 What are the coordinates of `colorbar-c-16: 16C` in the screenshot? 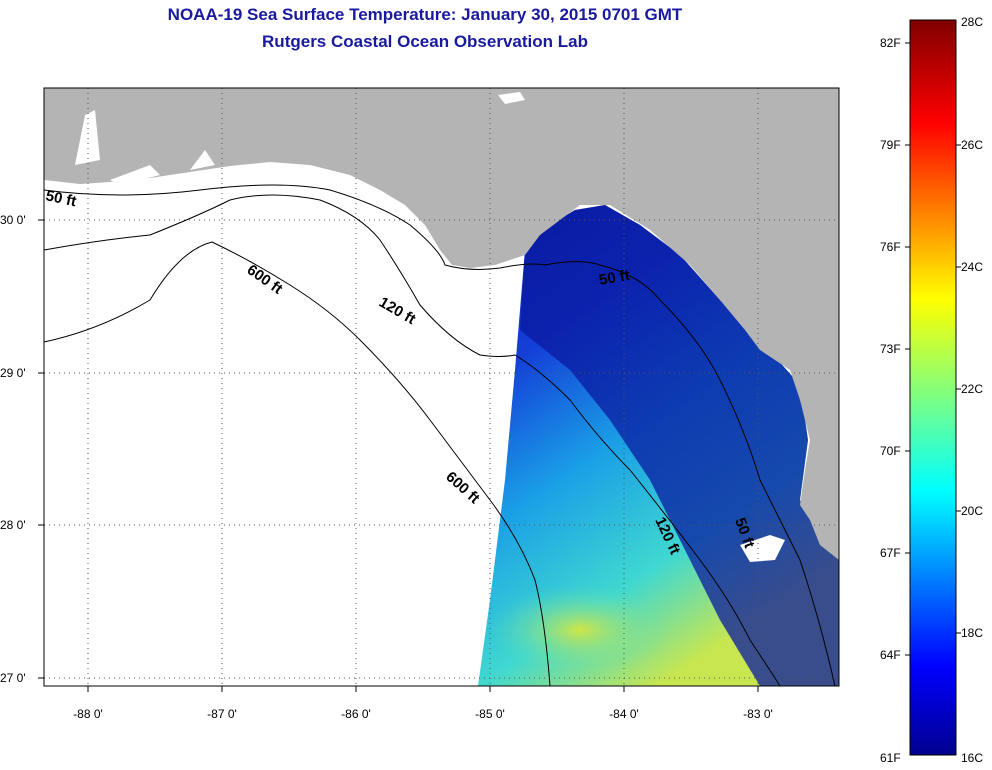 It's located at (972, 758).